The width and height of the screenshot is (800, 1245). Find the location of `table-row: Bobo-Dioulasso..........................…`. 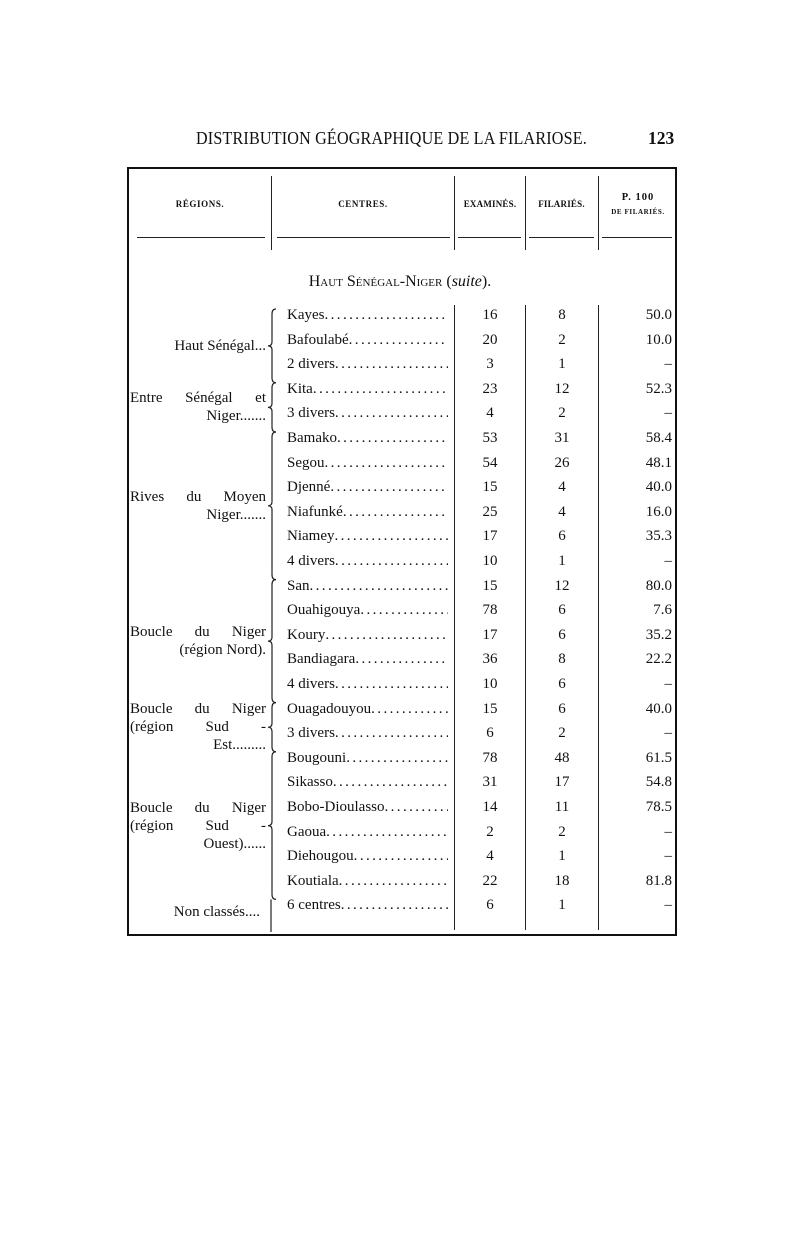

table-row: Bobo-Dioulasso..........................… is located at coordinates (400, 811).